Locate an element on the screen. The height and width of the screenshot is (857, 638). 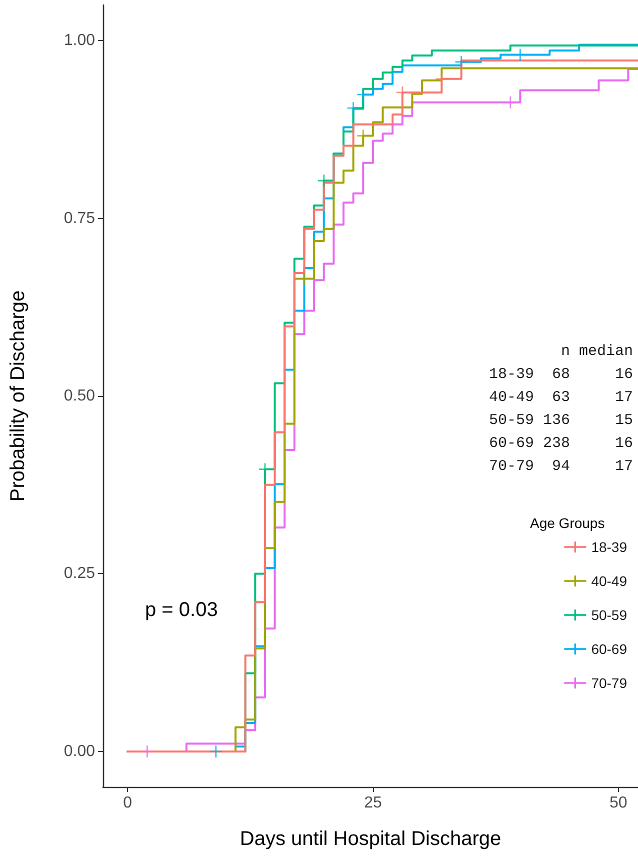
legend-label: 70-79 is located at coordinates (609, 683).